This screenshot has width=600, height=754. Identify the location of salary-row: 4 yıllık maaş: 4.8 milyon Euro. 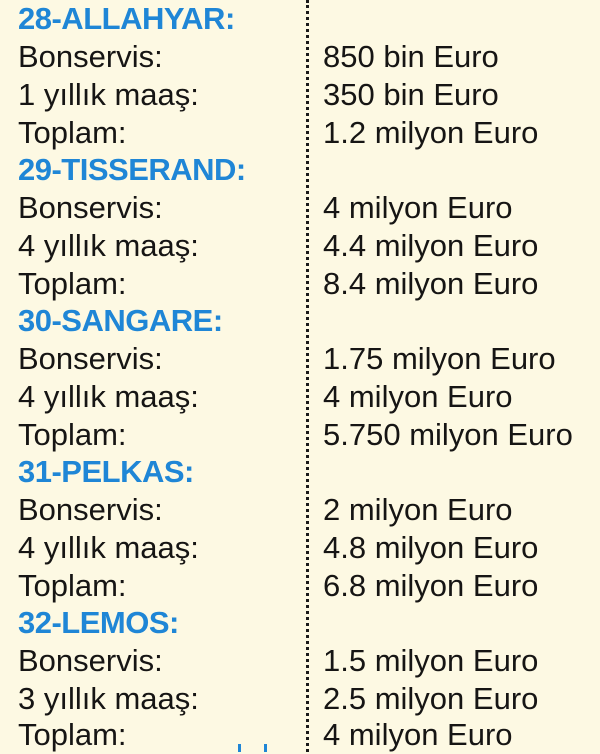
(300, 548).